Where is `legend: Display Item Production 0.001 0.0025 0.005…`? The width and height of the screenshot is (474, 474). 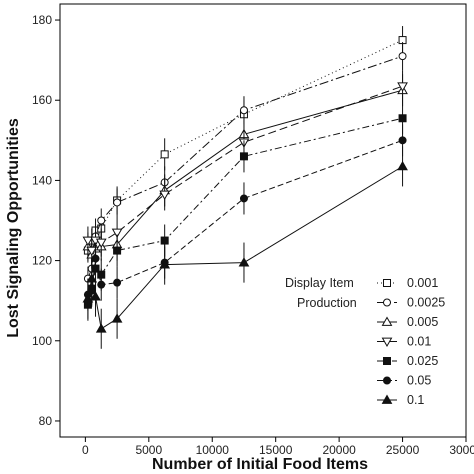
legend: Display Item Production 0.001 0.0025 0.005… is located at coordinates (365, 341).